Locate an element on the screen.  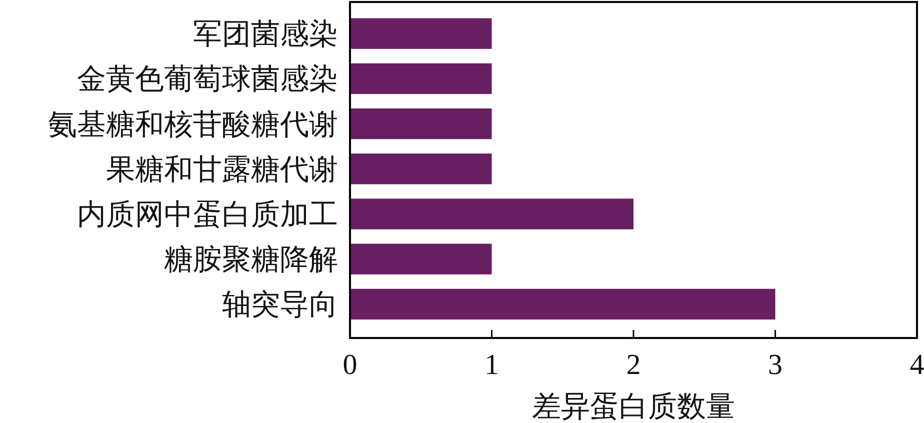
x-tick-label: 4 is located at coordinates (917, 365).